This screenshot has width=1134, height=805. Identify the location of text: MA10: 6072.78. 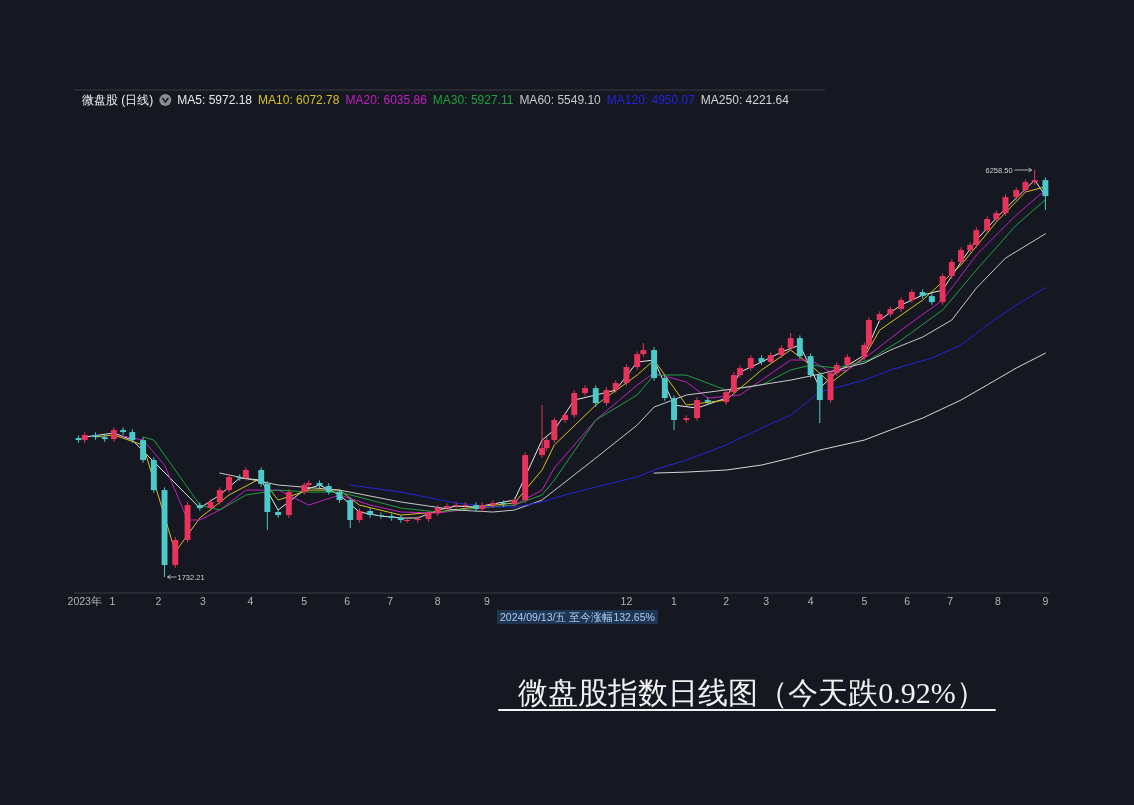
(299, 100).